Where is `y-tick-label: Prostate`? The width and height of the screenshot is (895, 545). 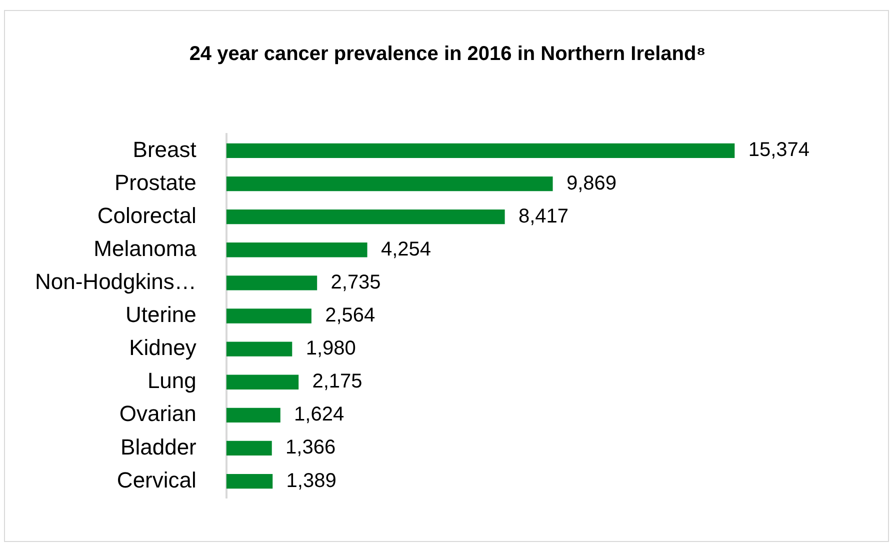
y-tick-label: Prostate is located at coordinates (155, 182).